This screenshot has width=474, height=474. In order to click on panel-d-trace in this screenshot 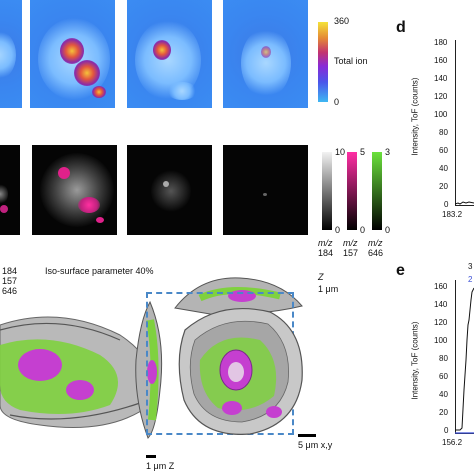, I will do `click(464, 203)`.